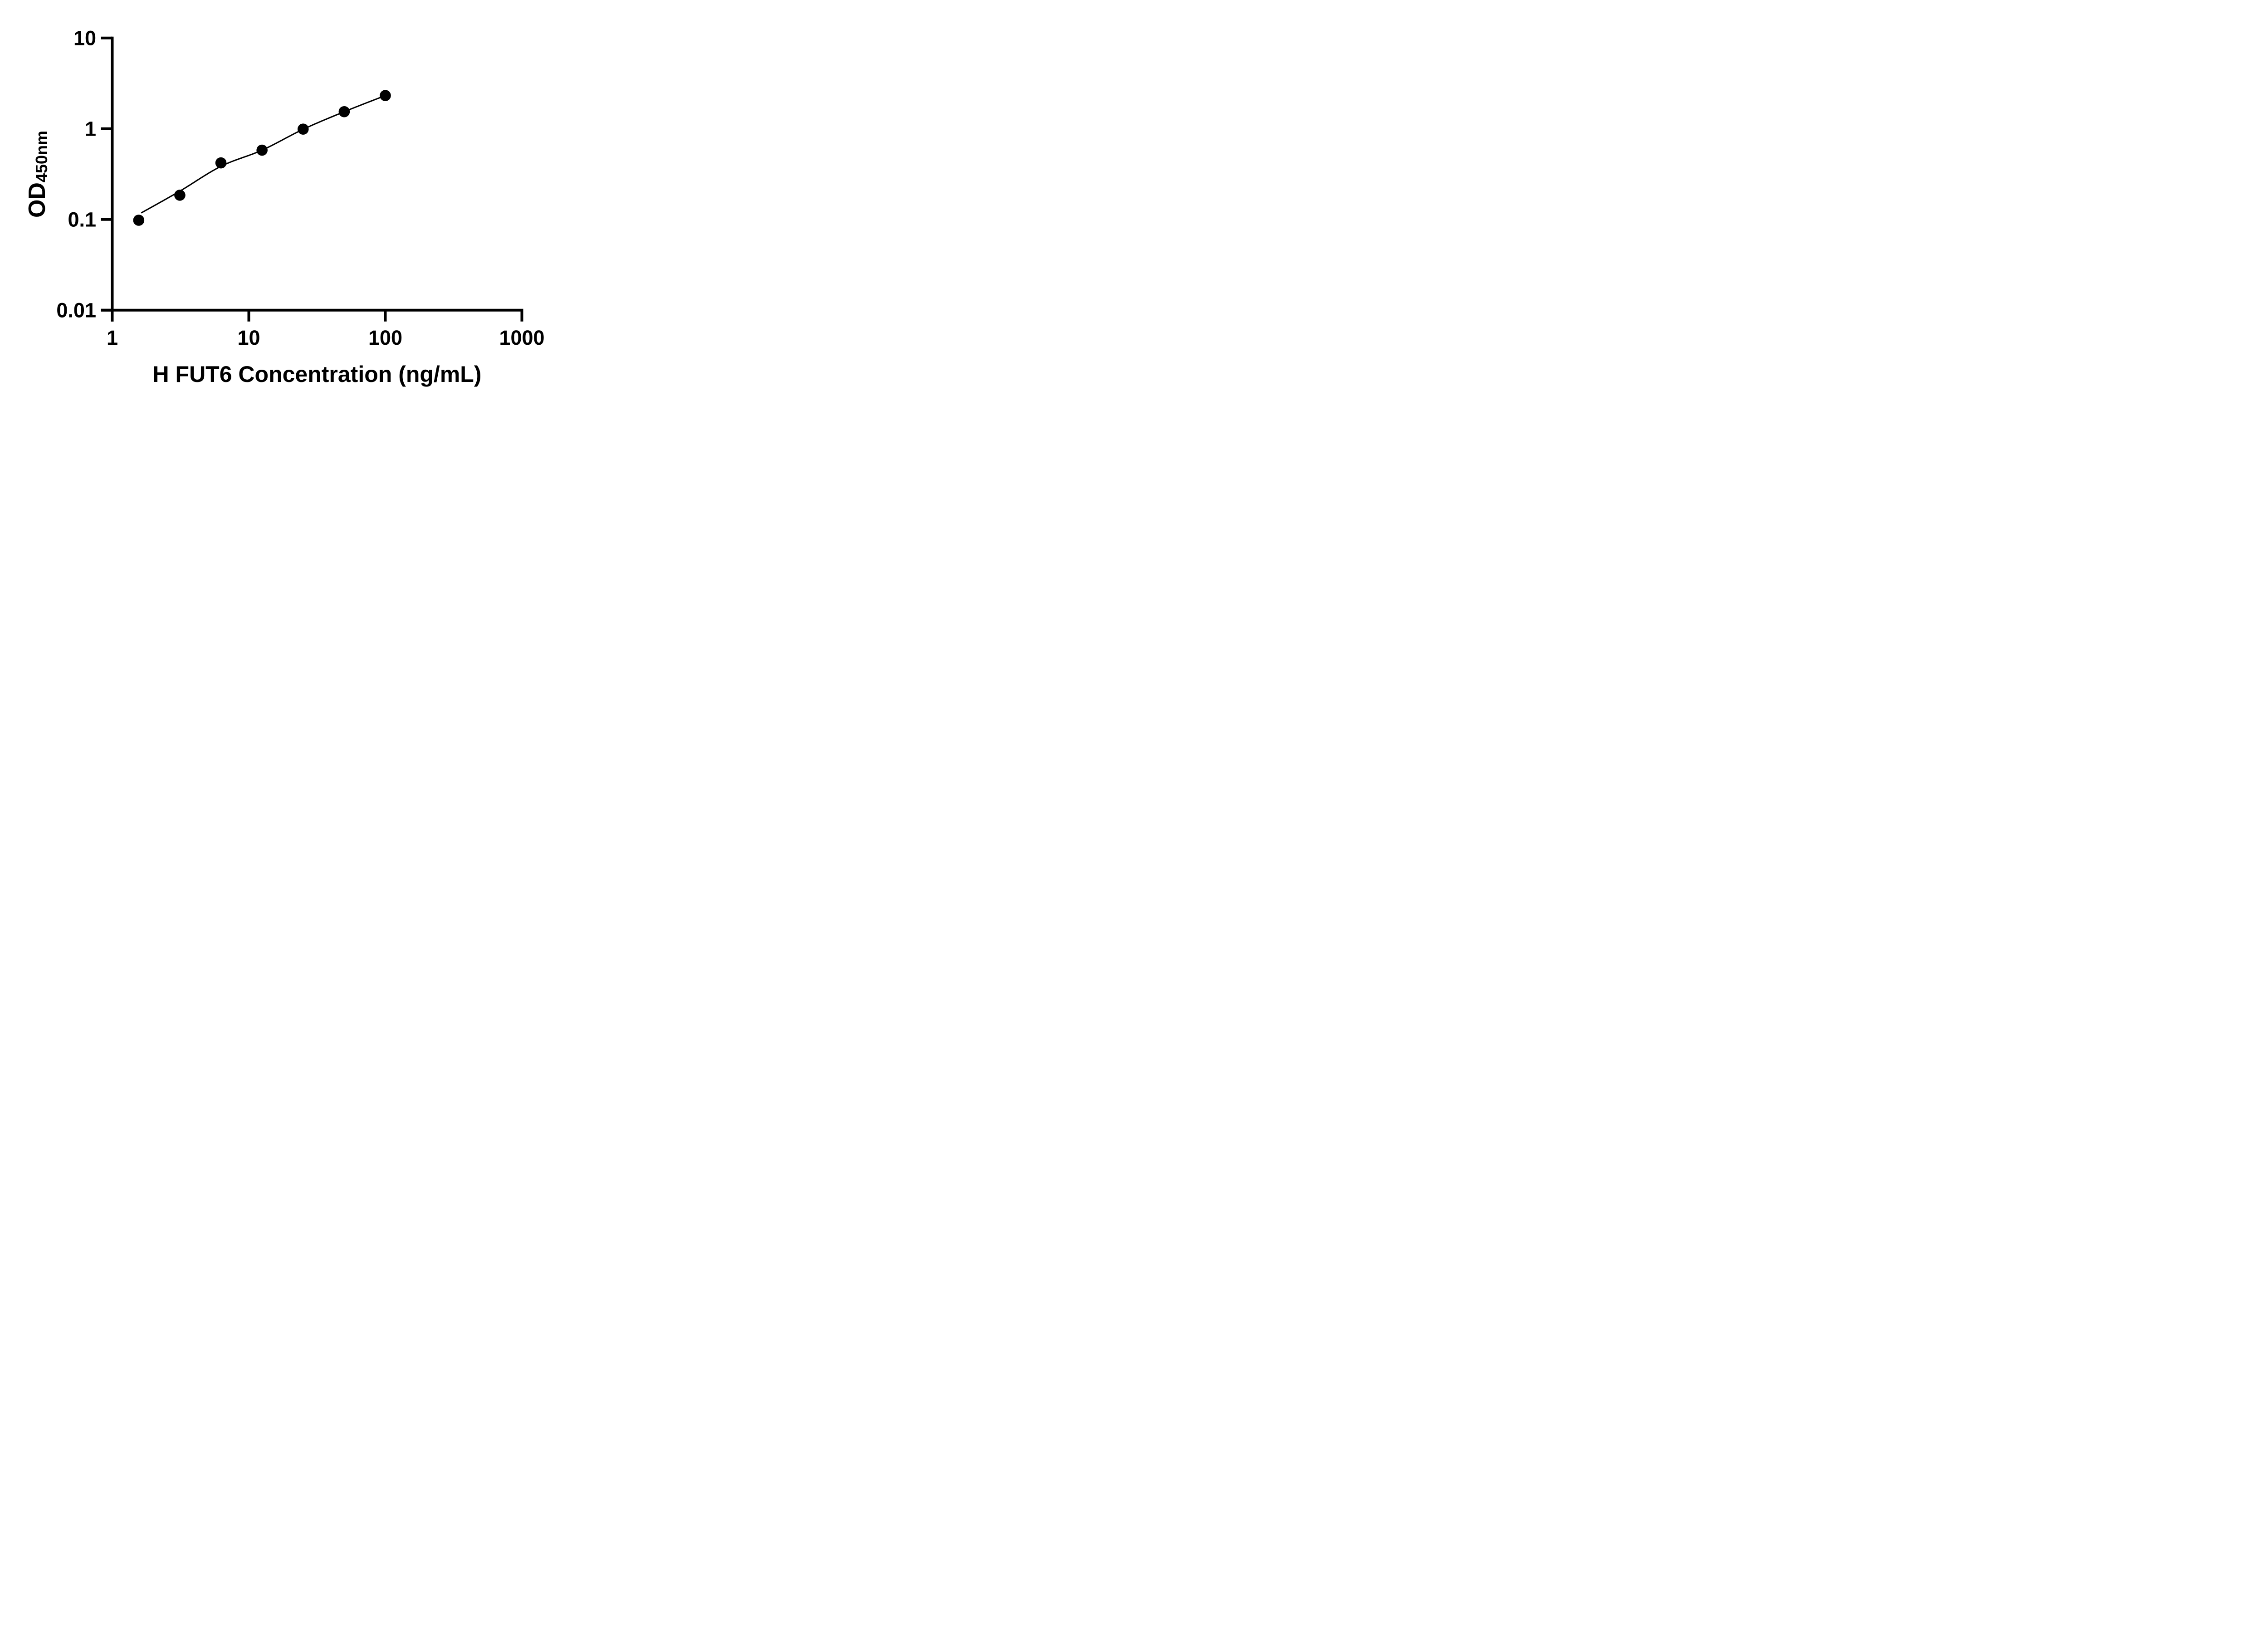 Image resolution: width=2268 pixels, height=1633 pixels. What do you see at coordinates (84, 38) in the screenshot?
I see `y-tick-label-10: 10` at bounding box center [84, 38].